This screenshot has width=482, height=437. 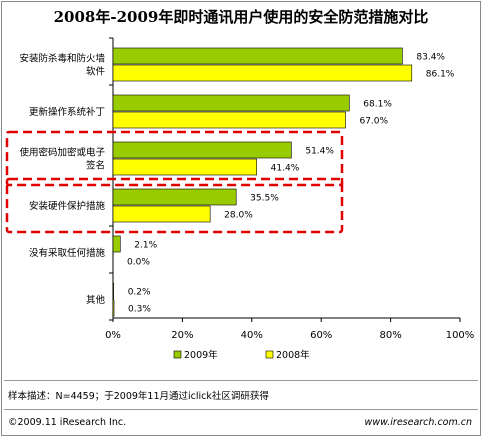 What do you see at coordinates (67, 253) in the screenshot?
I see `category-label: 没有采取任何措施` at bounding box center [67, 253].